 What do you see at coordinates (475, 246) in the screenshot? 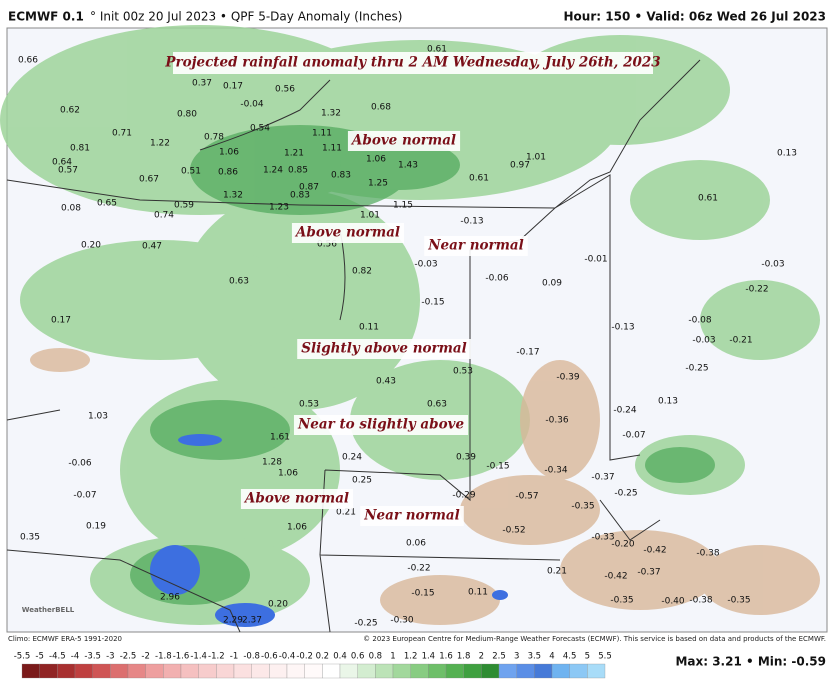
I see `annotation: Near normal` at bounding box center [475, 246].